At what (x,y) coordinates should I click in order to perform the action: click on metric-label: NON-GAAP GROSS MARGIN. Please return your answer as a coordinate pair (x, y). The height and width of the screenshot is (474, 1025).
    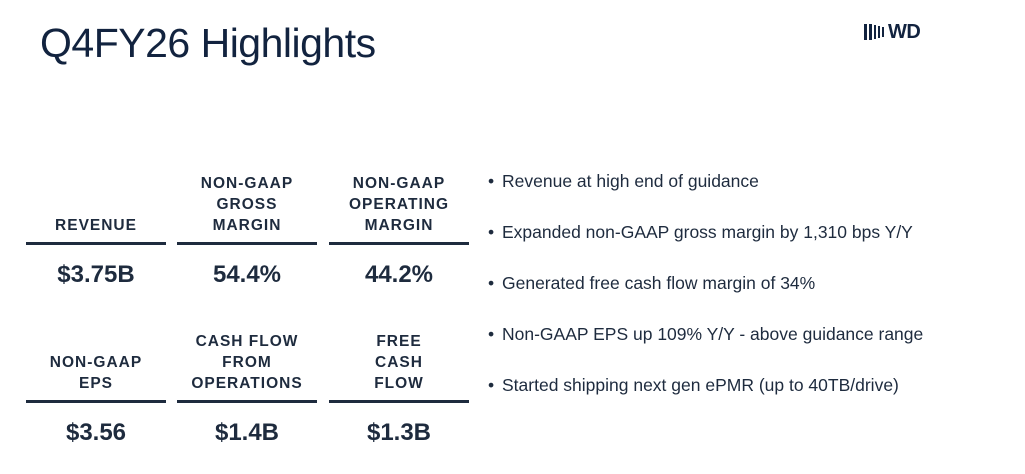
    Looking at the image, I should click on (247, 204).